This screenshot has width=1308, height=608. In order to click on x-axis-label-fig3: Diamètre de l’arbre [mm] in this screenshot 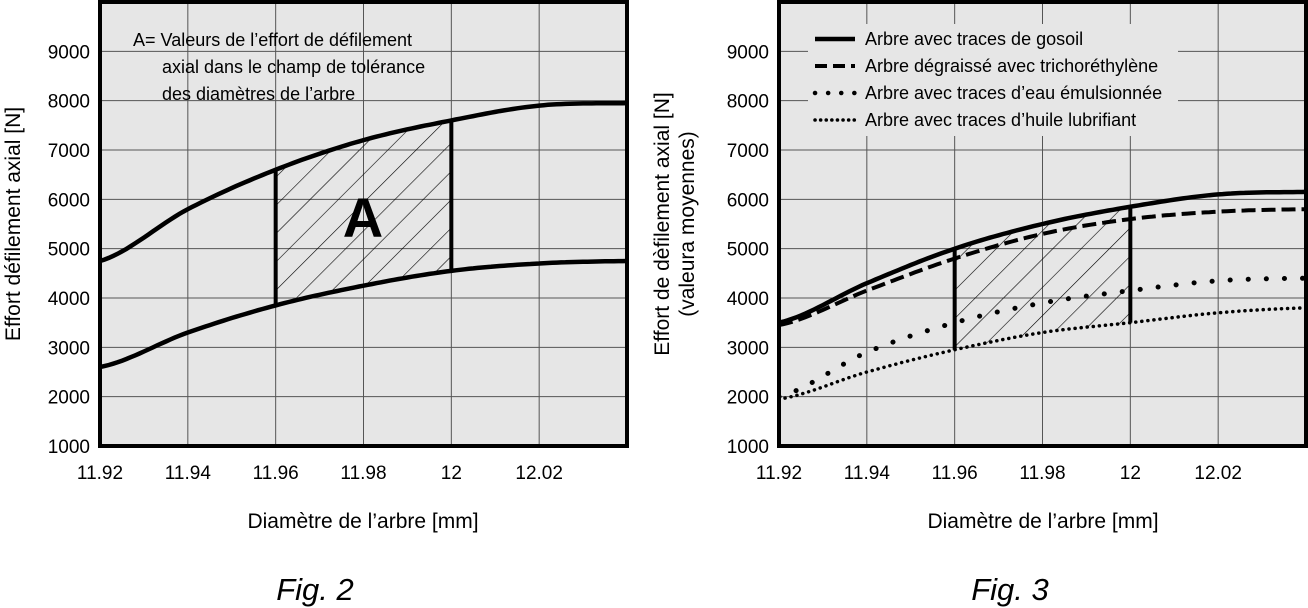, I will do `click(1042, 521)`.